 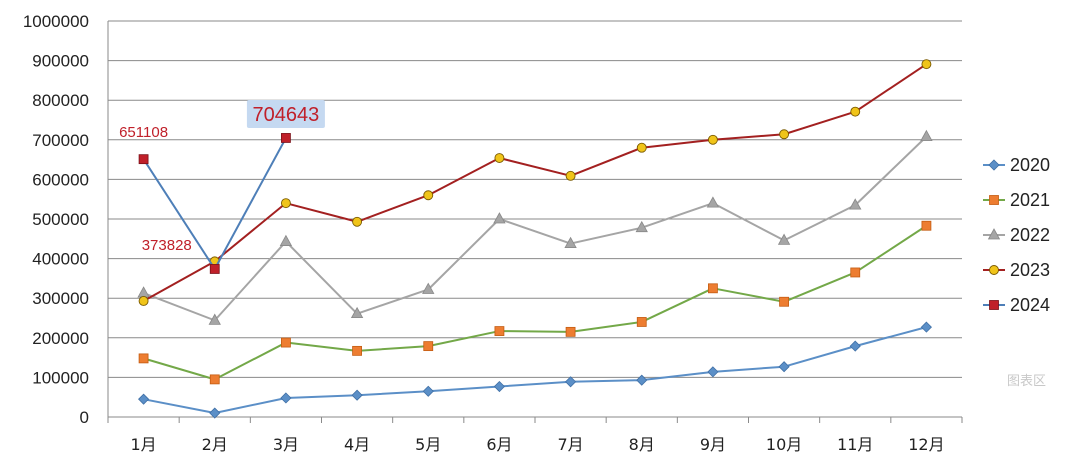 I want to click on y-tick-label: 900000, so click(x=60, y=61).